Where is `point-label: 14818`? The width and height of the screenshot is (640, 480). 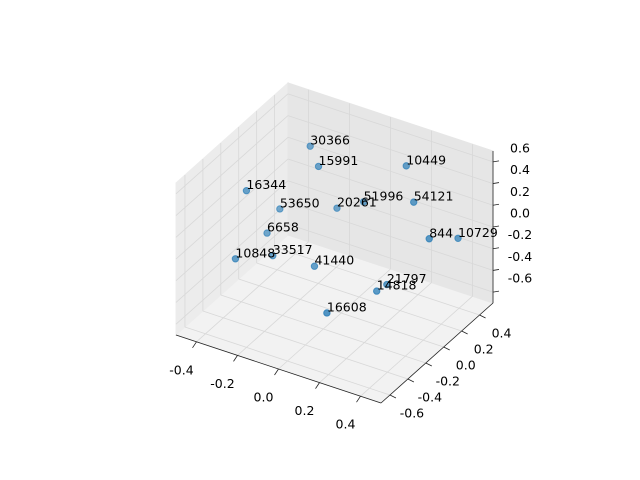
point-label: 14818 is located at coordinates (397, 285).